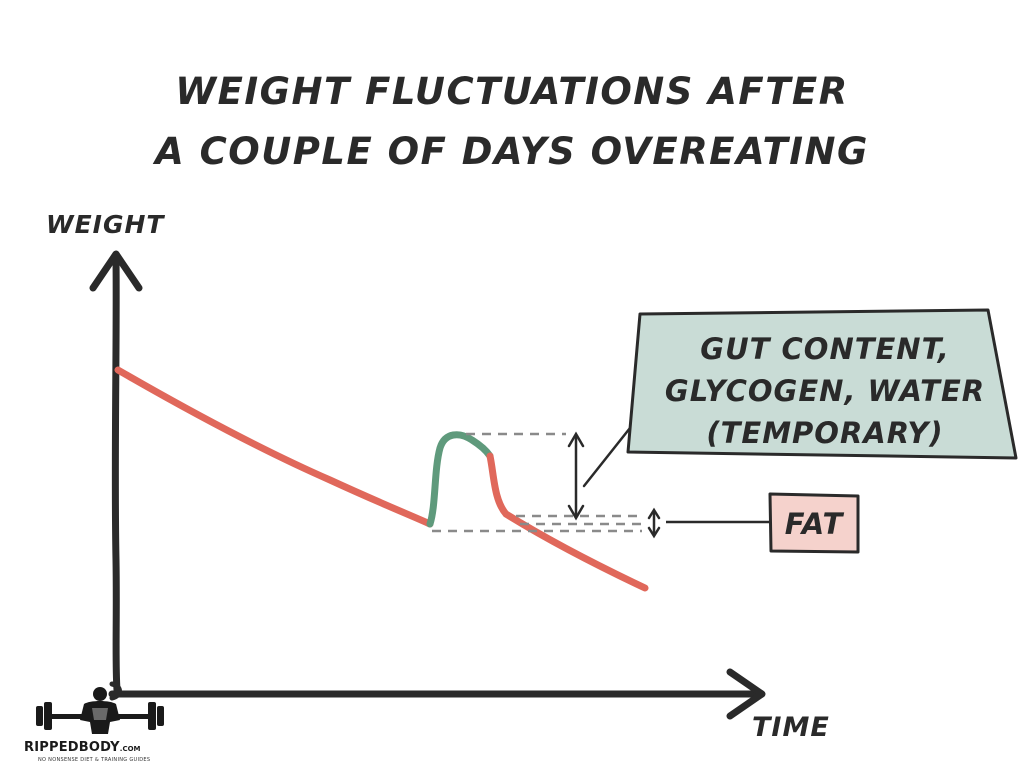  Describe the element at coordinates (116, 474) in the screenshot. I see `y-axis` at that location.